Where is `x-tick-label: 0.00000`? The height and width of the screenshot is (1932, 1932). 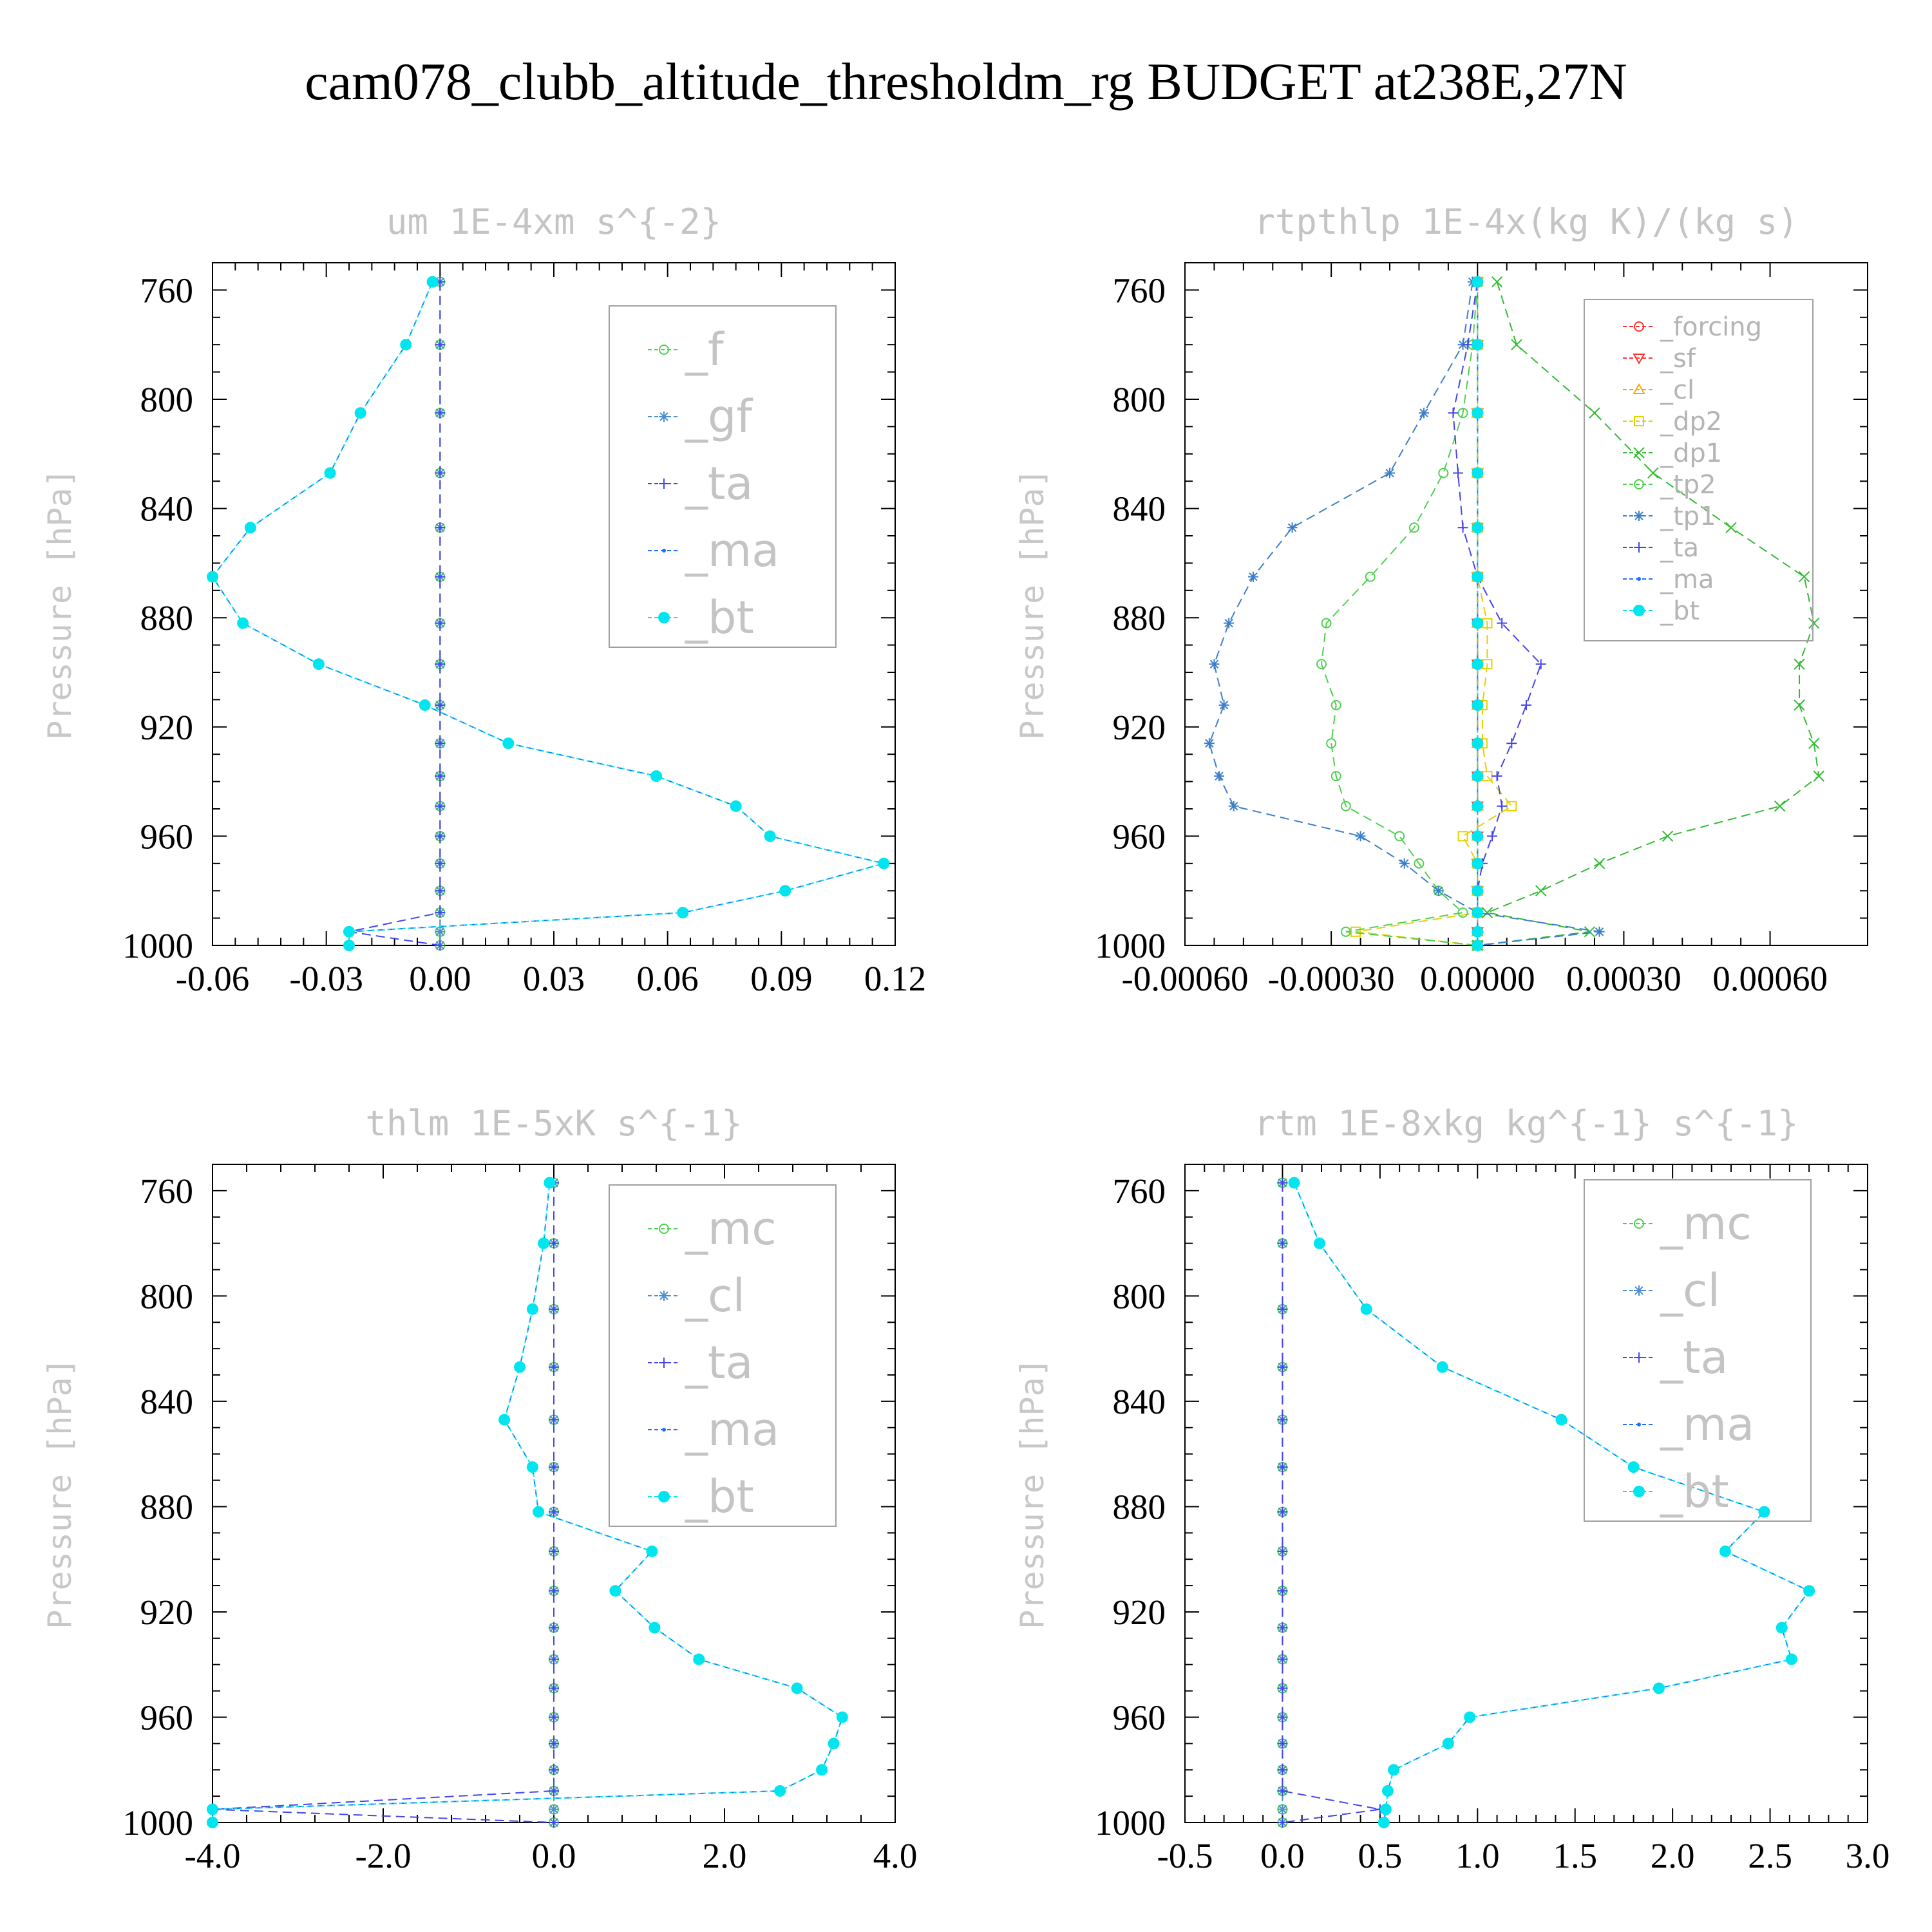
x-tick-label: 0.00000 is located at coordinates (1477, 978).